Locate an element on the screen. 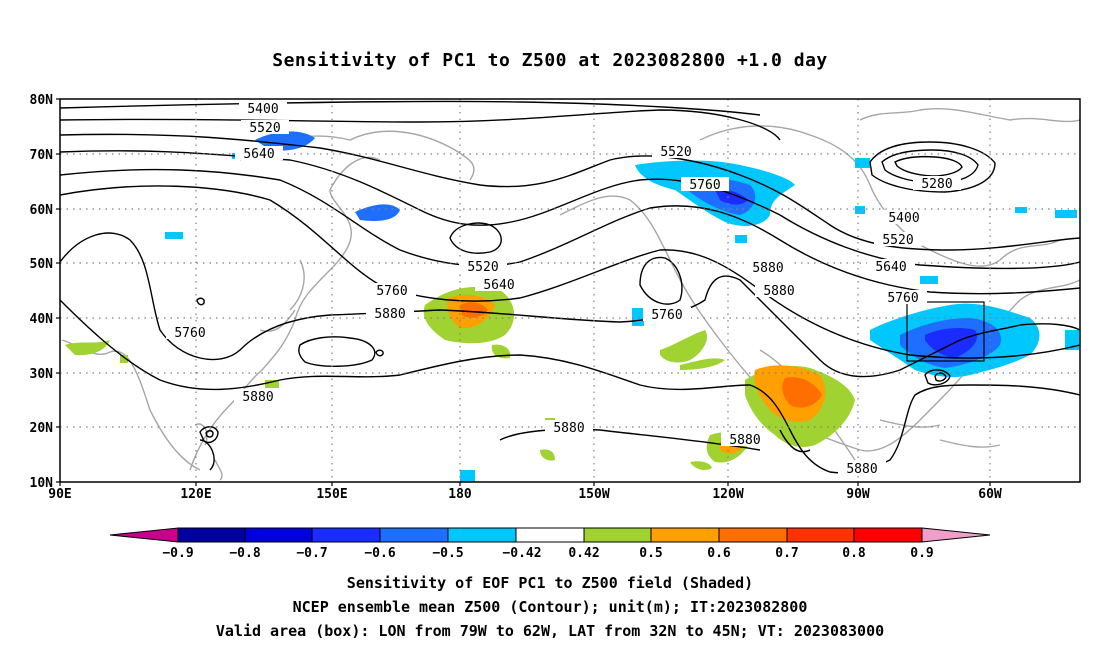 This screenshot has width=1100, height=650. colorbar-label: −0.8 is located at coordinates (244, 553).